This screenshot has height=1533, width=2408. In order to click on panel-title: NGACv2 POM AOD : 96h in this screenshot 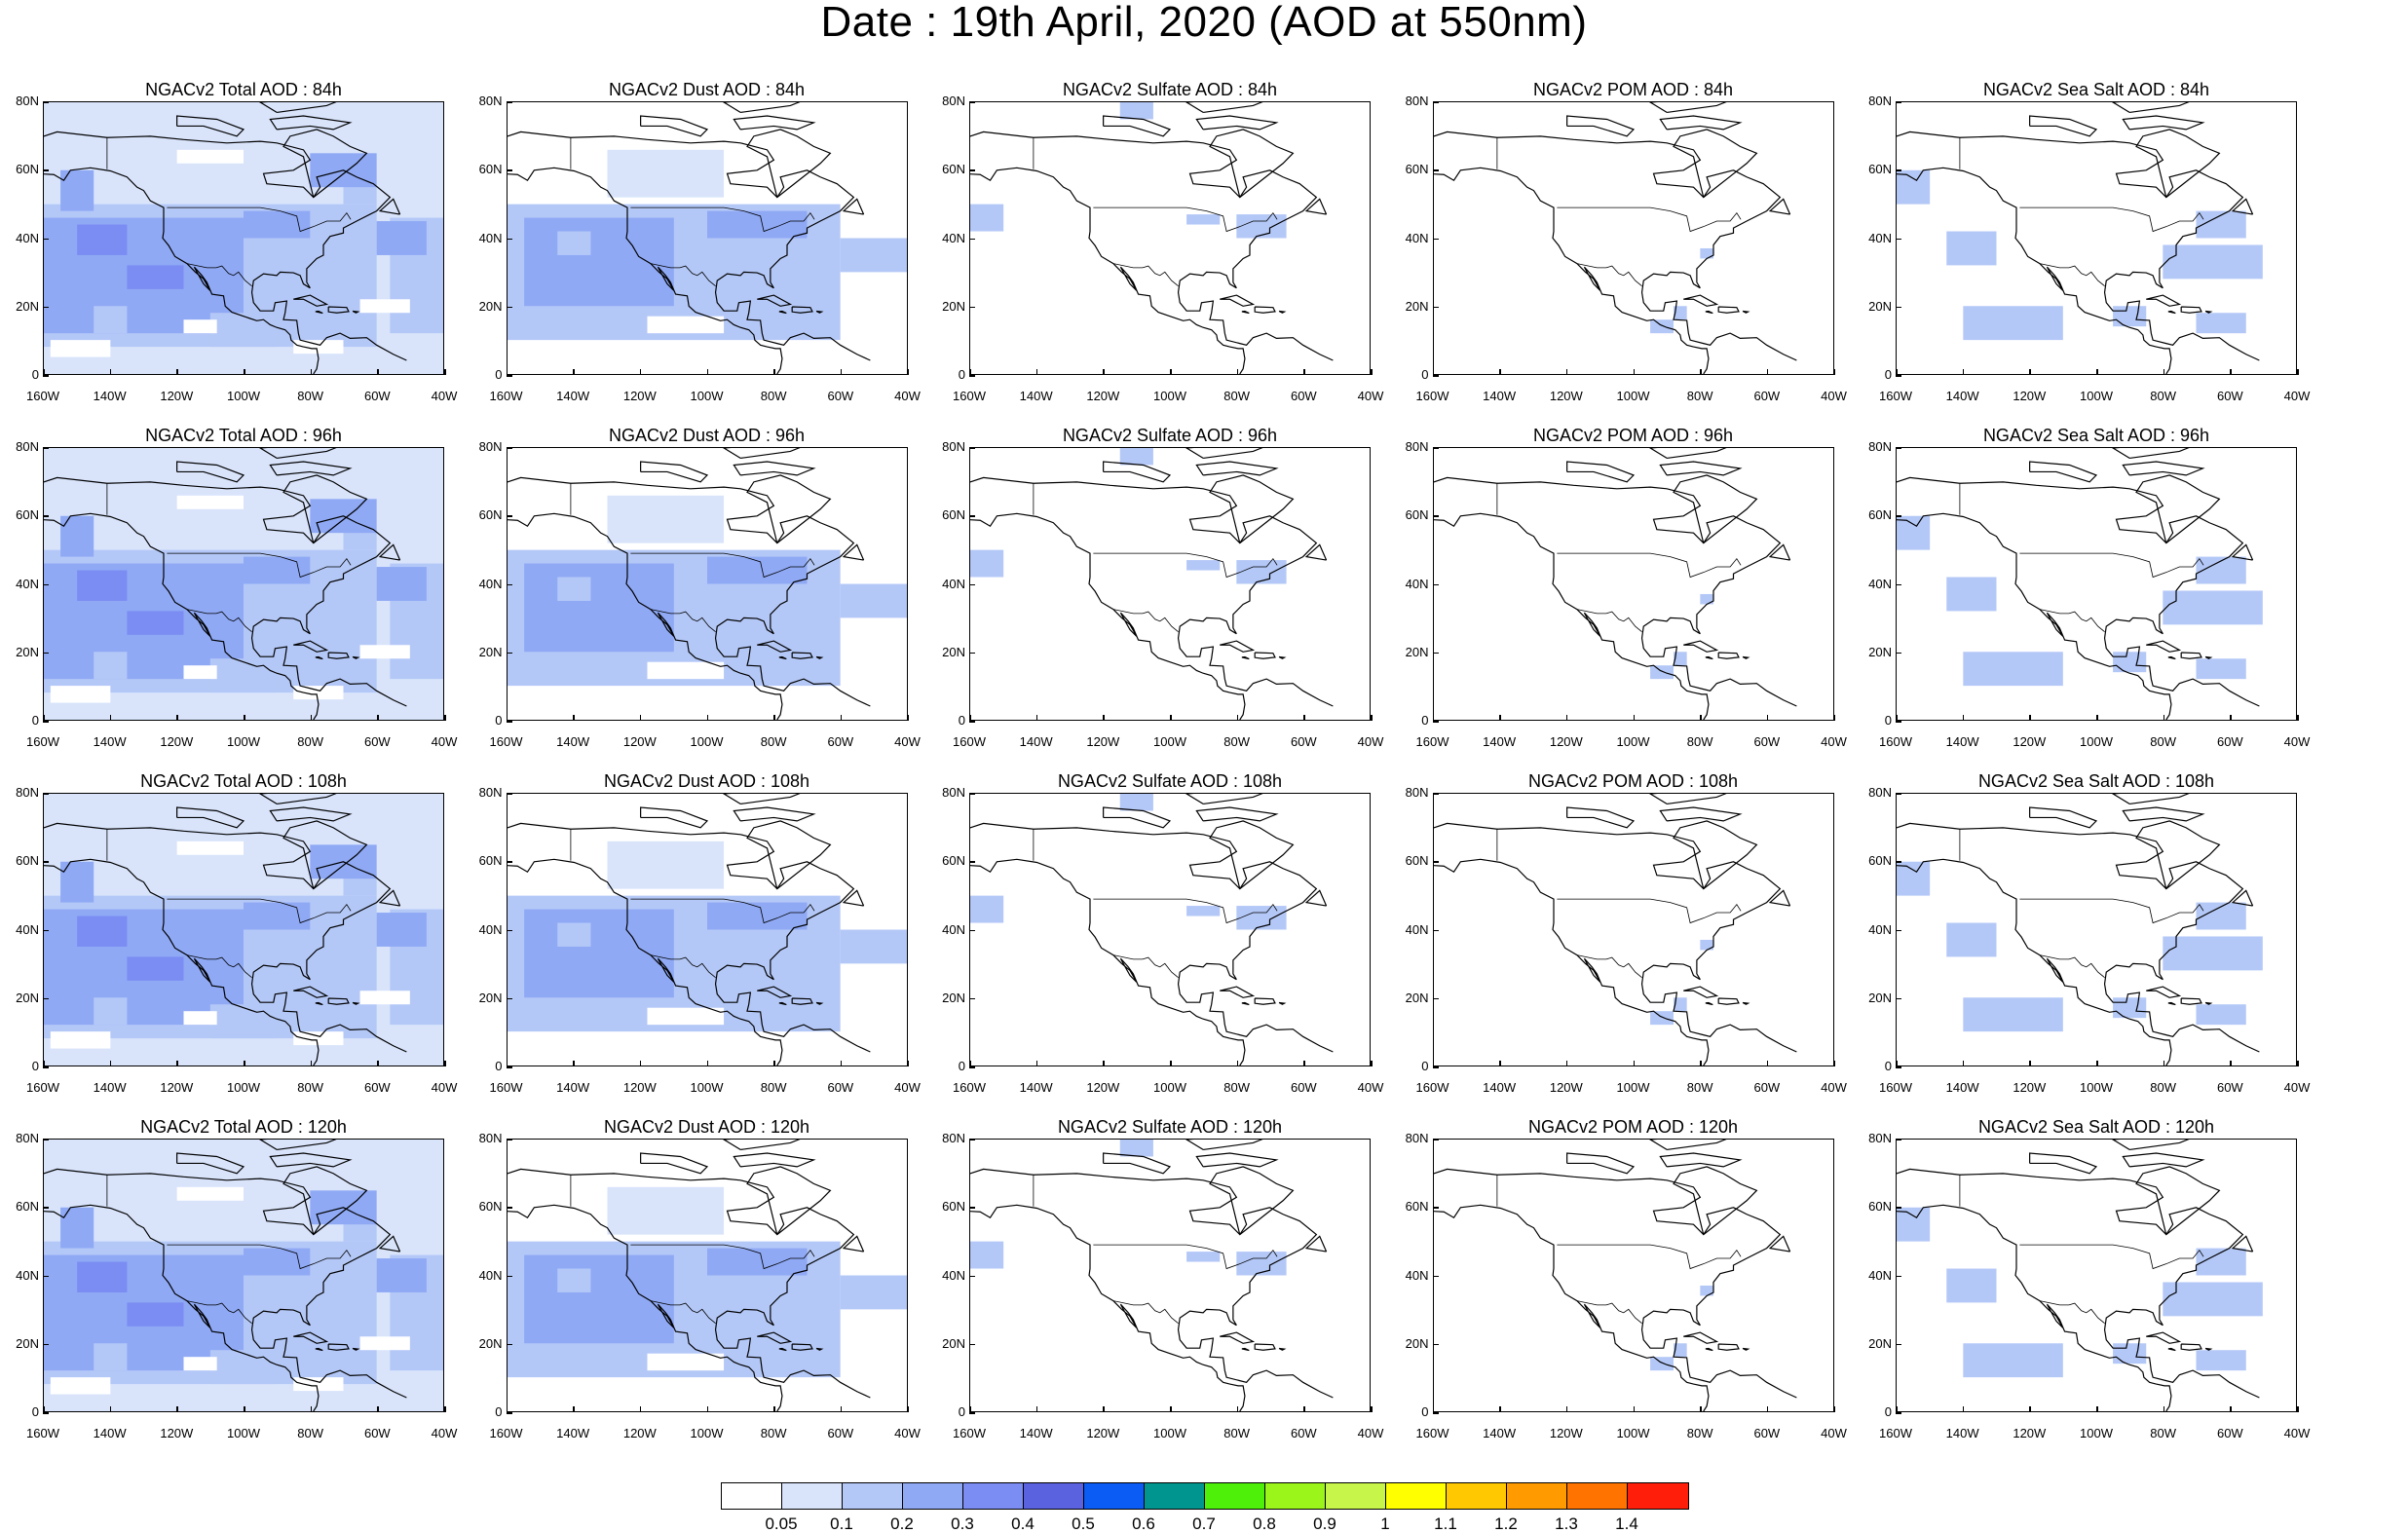, I will do `click(1633, 435)`.